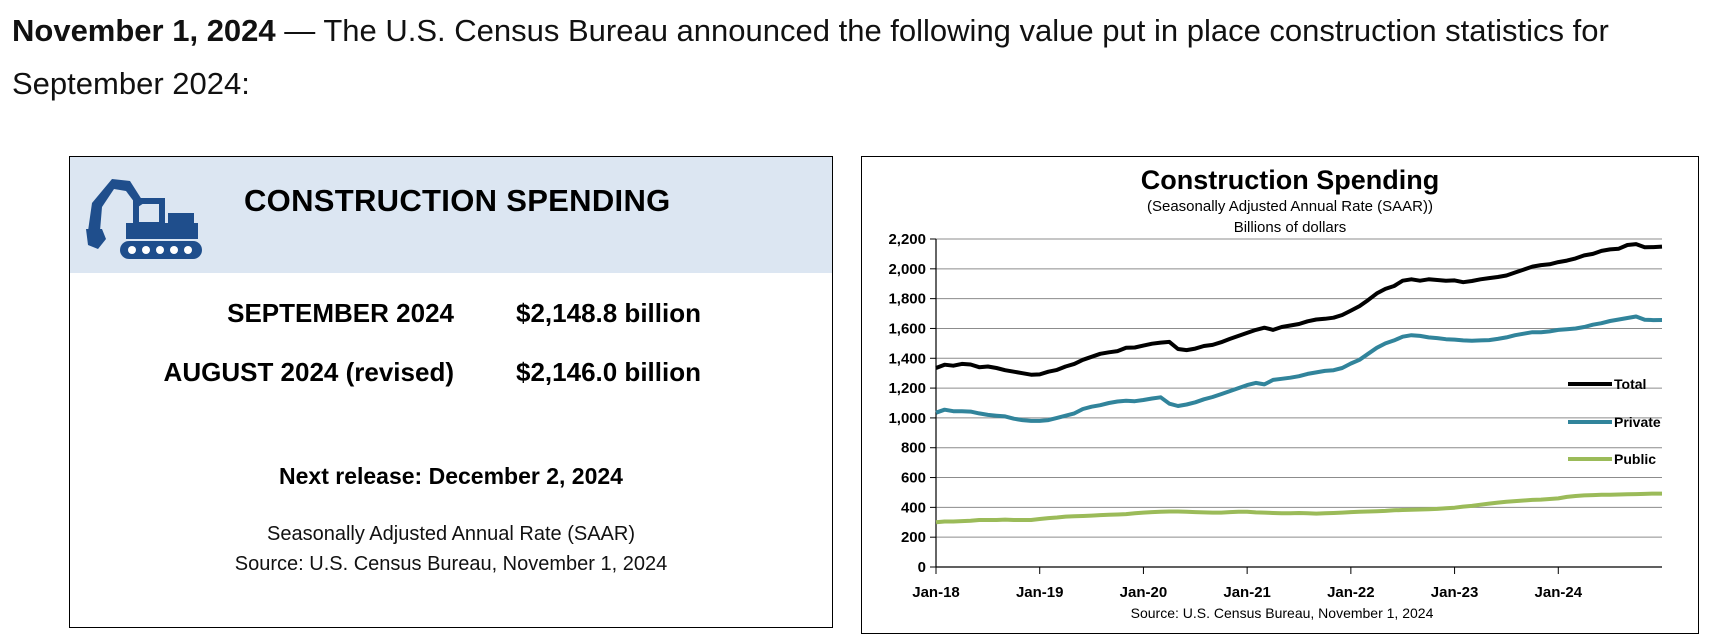 Image resolution: width=1709 pixels, height=637 pixels. I want to click on prior-month-label: AUGUST 2024 (revised), so click(308, 372).